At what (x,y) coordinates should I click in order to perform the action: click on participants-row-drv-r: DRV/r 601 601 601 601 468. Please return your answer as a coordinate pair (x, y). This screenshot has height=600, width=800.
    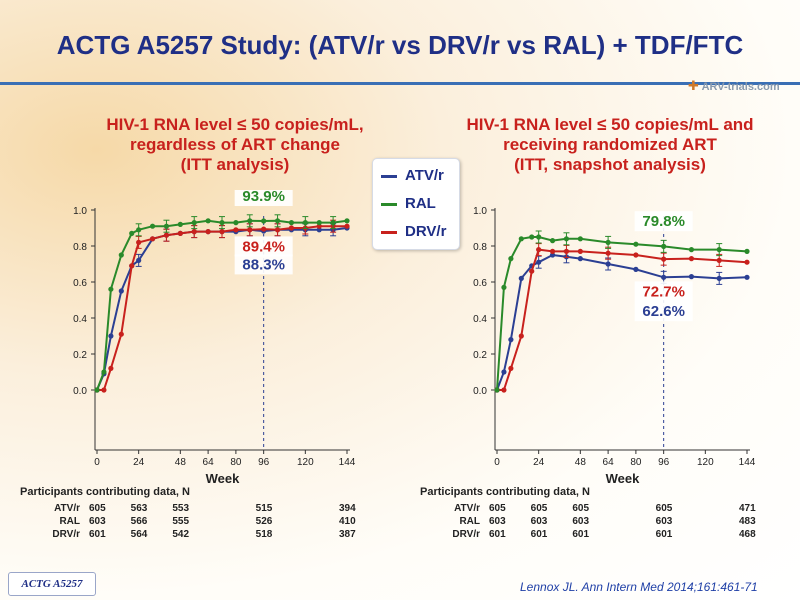
    Looking at the image, I should click on (600, 535).